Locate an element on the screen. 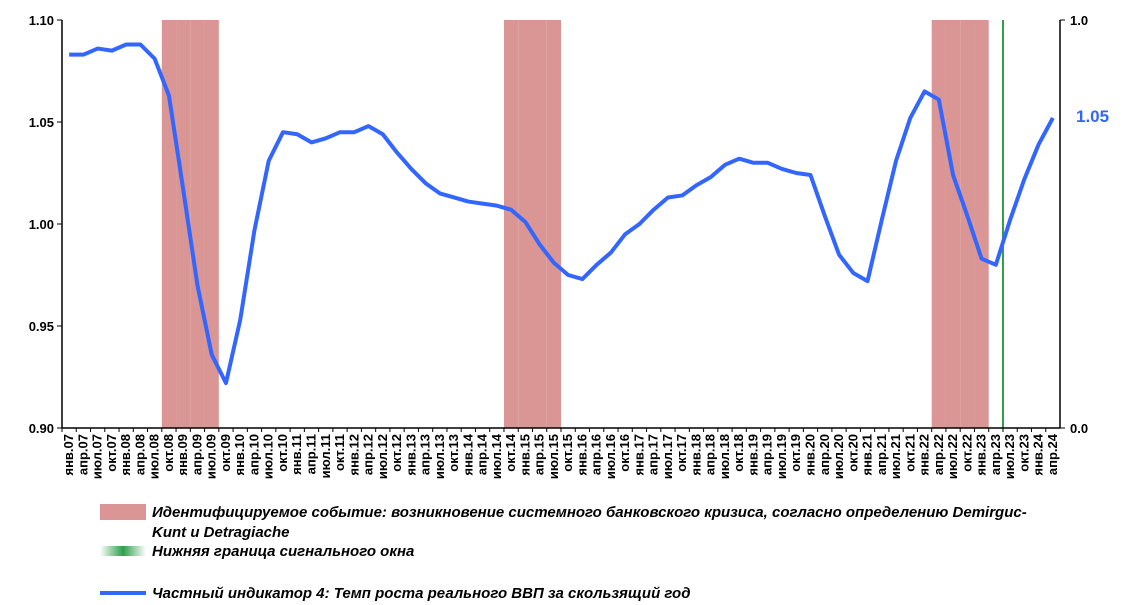 The width and height of the screenshot is (1123, 605). x-tick-label: апр.07 is located at coordinates (82, 454).